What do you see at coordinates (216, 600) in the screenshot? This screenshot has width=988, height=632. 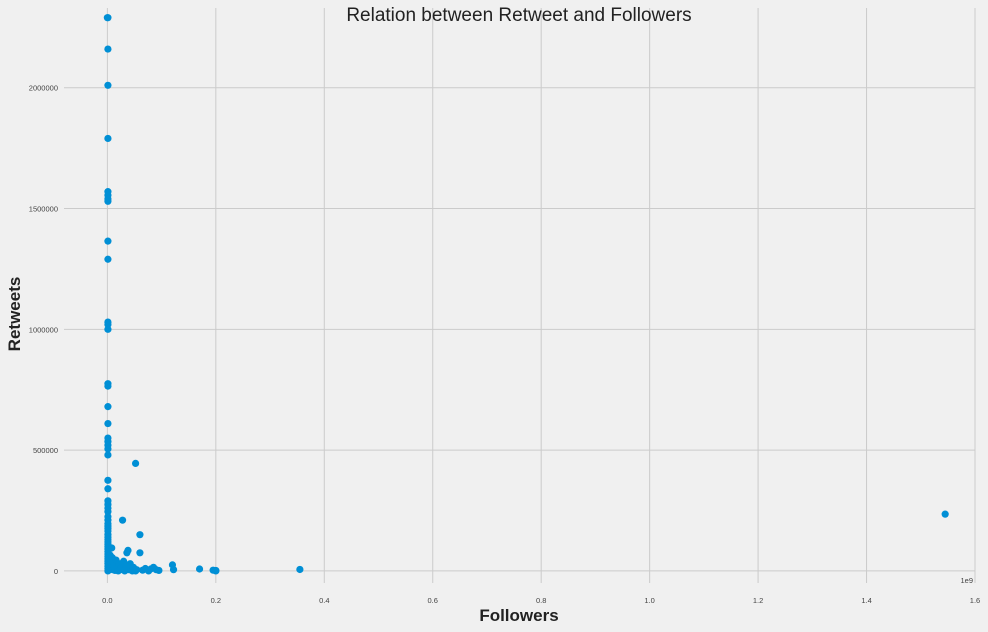 I see `x-tick-label: 0.2` at bounding box center [216, 600].